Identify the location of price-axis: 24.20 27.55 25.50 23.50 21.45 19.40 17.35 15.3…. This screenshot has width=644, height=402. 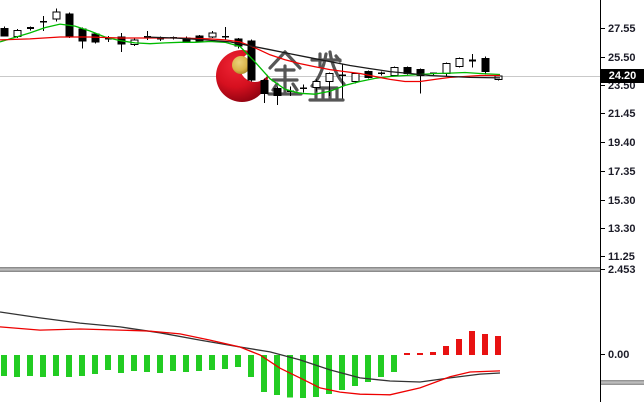
(622, 201).